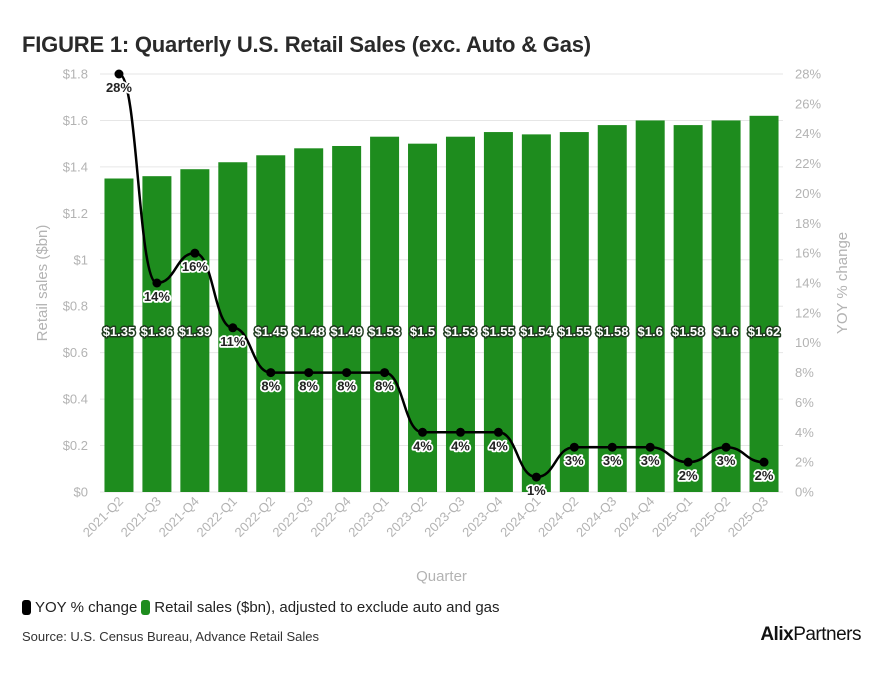 Image resolution: width=869 pixels, height=680 pixels. I want to click on y2-tick-label: 12%, so click(808, 312).